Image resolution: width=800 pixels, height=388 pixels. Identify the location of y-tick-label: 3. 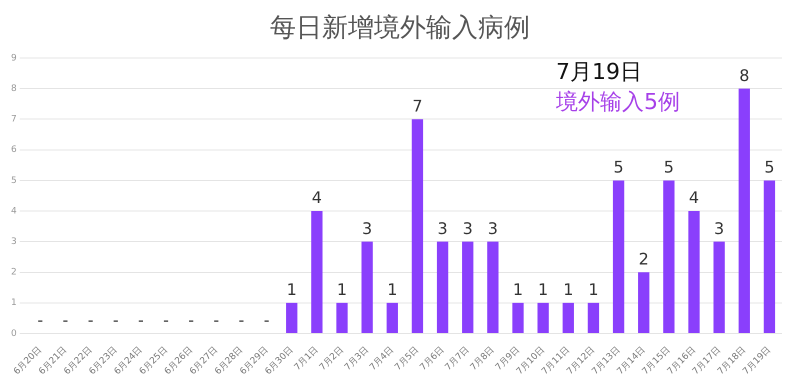
(13, 242).